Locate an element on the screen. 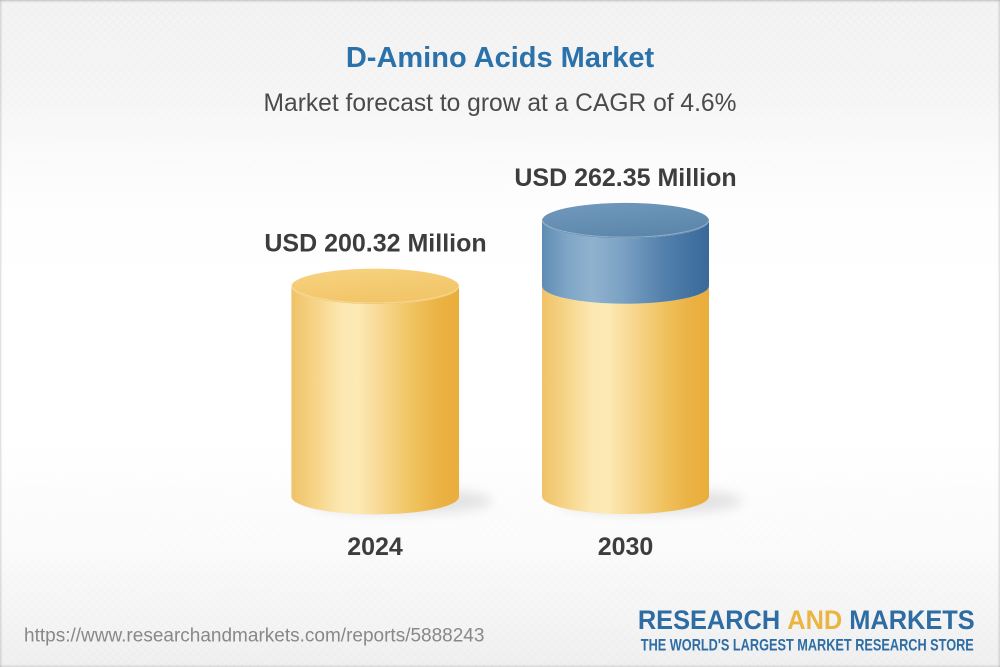 The image size is (1000, 667). svg-text: 2024 is located at coordinates (375, 547).